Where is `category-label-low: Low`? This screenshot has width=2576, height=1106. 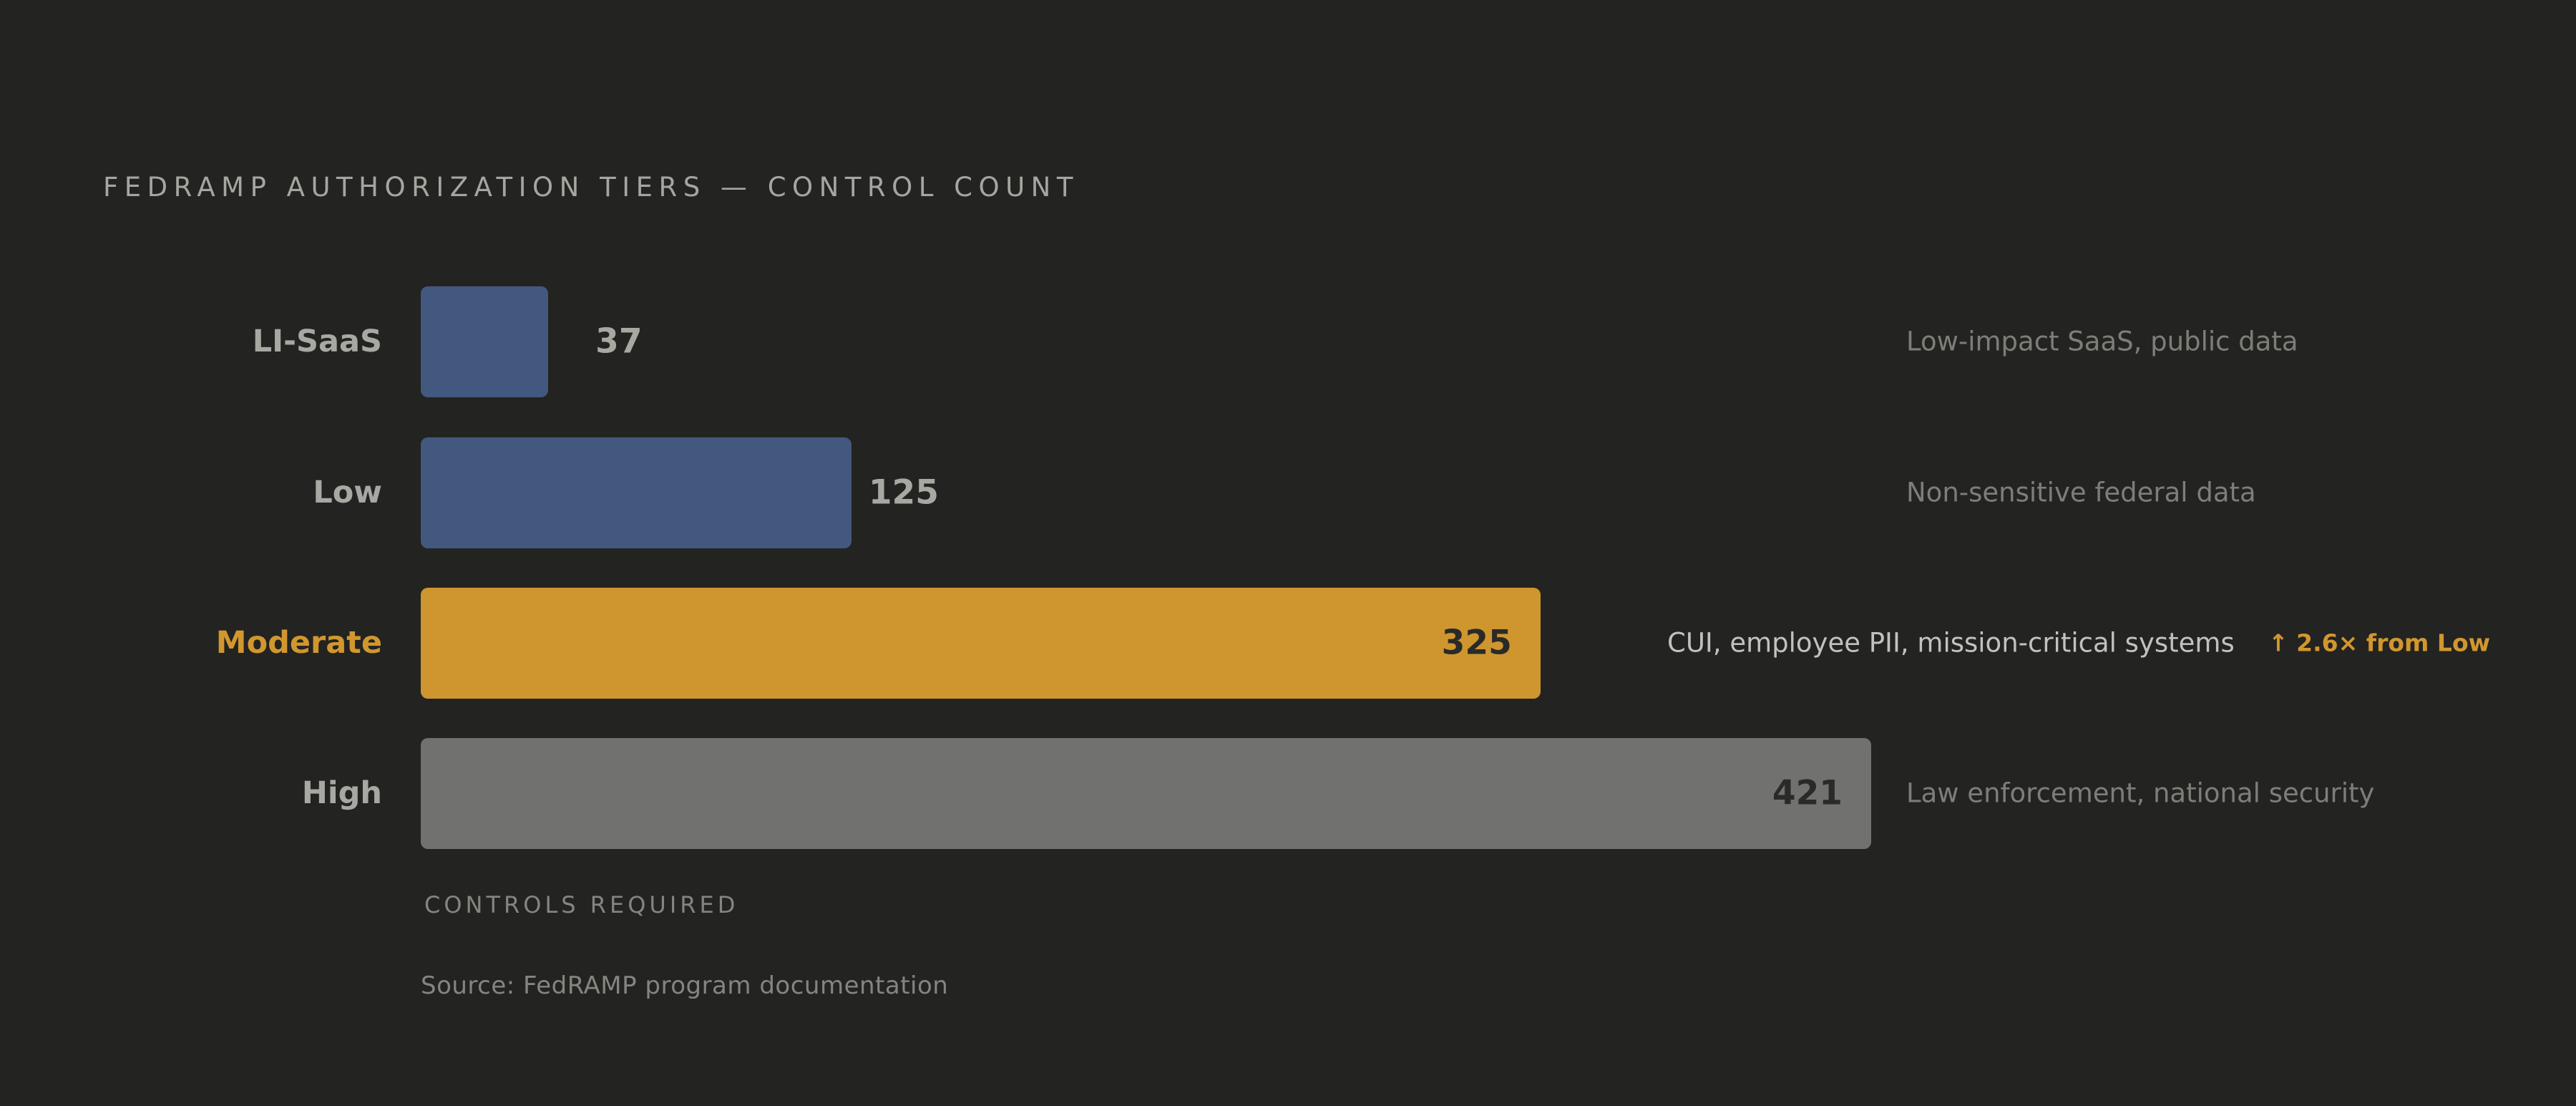 category-label-low: Low is located at coordinates (347, 493).